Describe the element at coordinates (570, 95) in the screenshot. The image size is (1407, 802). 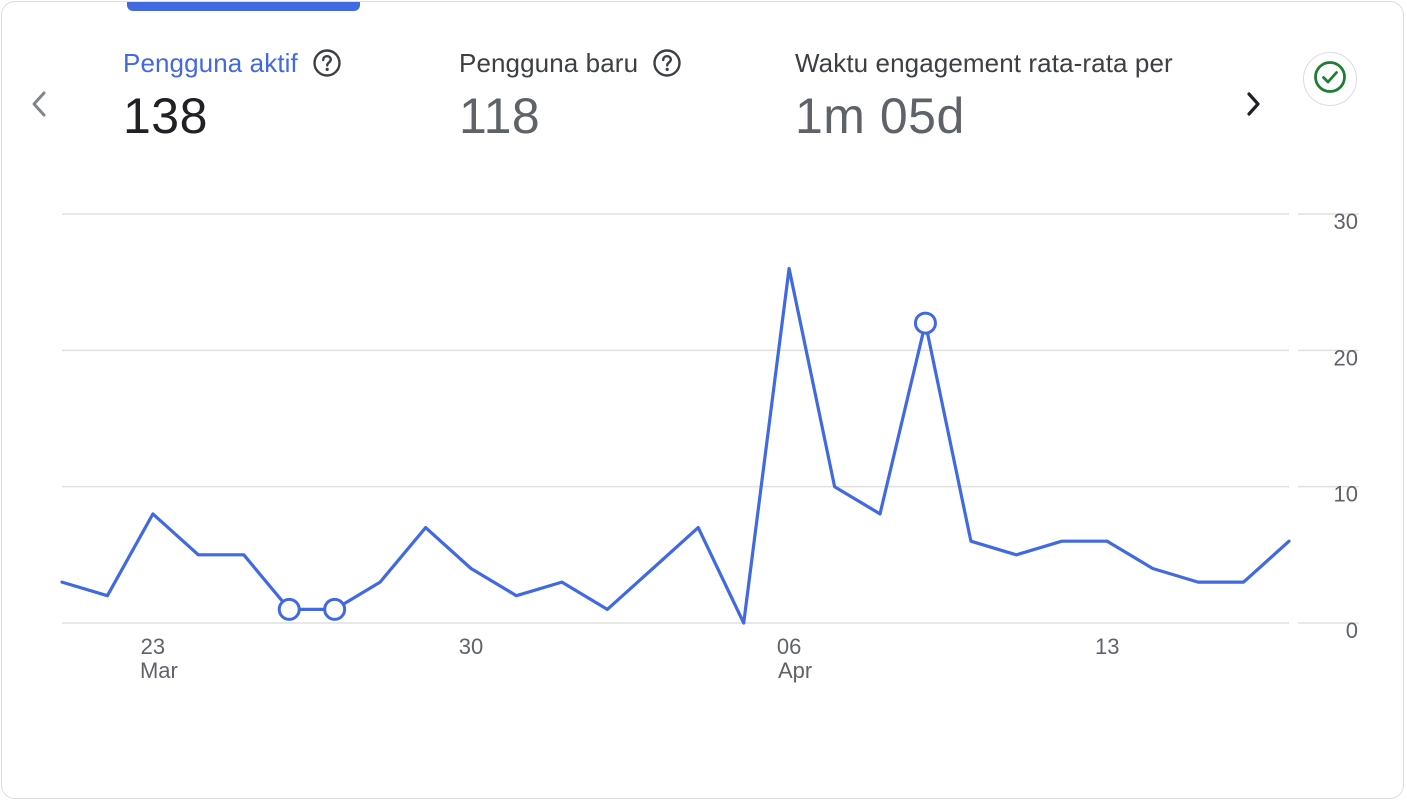
I see `metric-tab-new-users: Pengguna baru 118` at that location.